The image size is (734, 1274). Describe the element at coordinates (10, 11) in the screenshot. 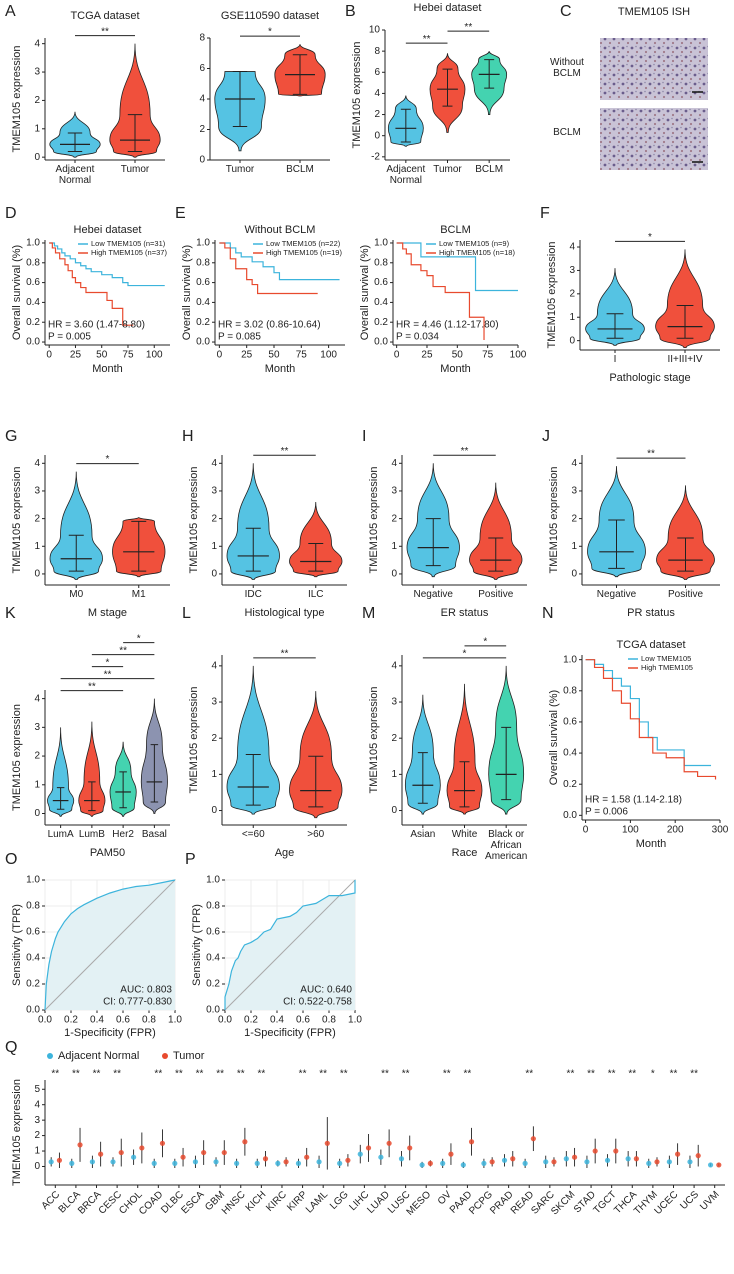

I see `panel-letter: A` at that location.